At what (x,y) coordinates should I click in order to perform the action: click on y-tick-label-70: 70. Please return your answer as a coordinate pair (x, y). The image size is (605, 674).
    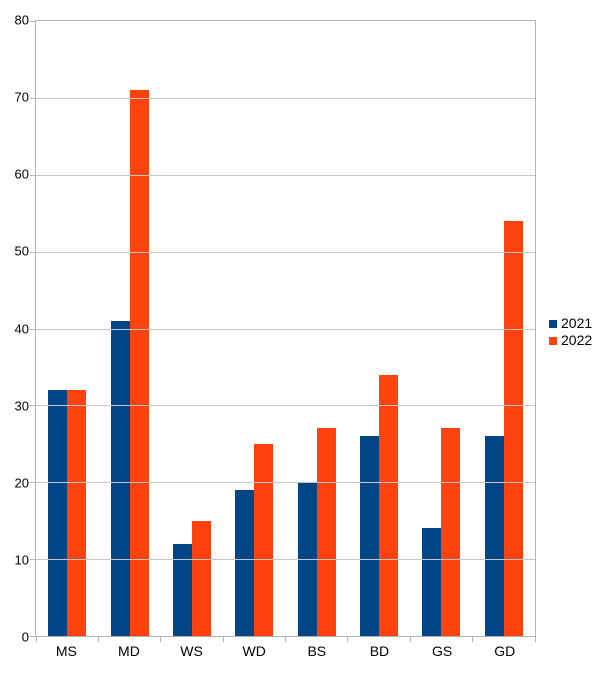
    Looking at the image, I should click on (21, 97).